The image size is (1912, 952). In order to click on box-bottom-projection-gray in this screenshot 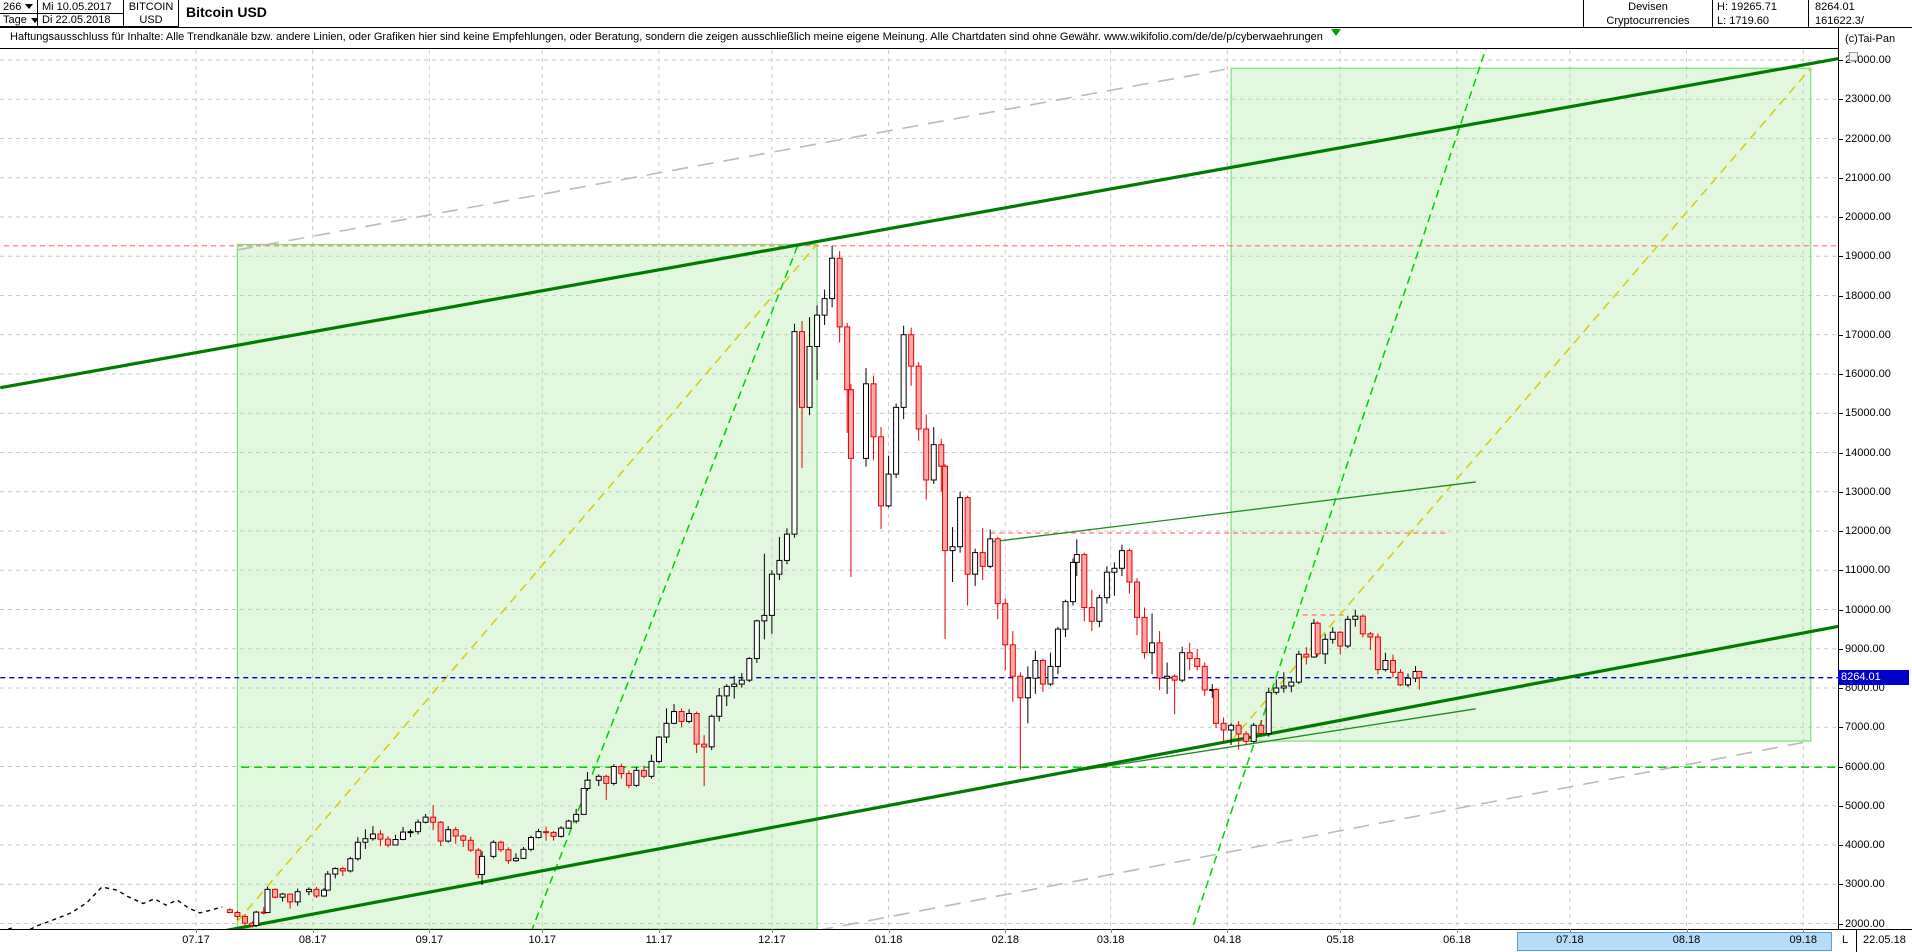, I will do `click(1314, 834)`.